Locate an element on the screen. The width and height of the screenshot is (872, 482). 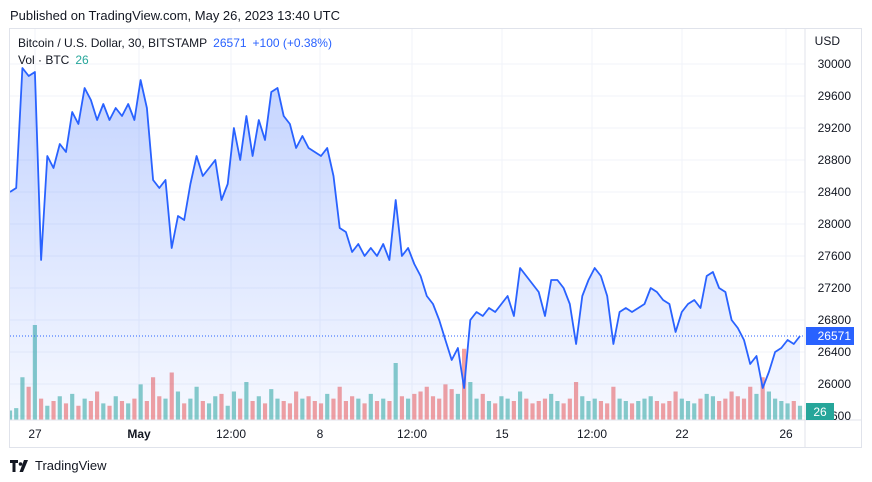
y-tick-label: 27600 is located at coordinates (835, 256).